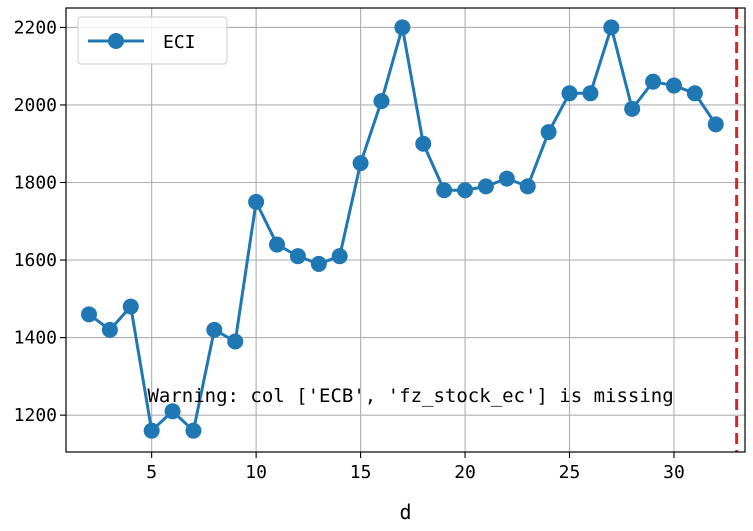 Image resolution: width=753 pixels, height=531 pixels. What do you see at coordinates (361, 472) in the screenshot?
I see `x-tick-label: 15` at bounding box center [361, 472].